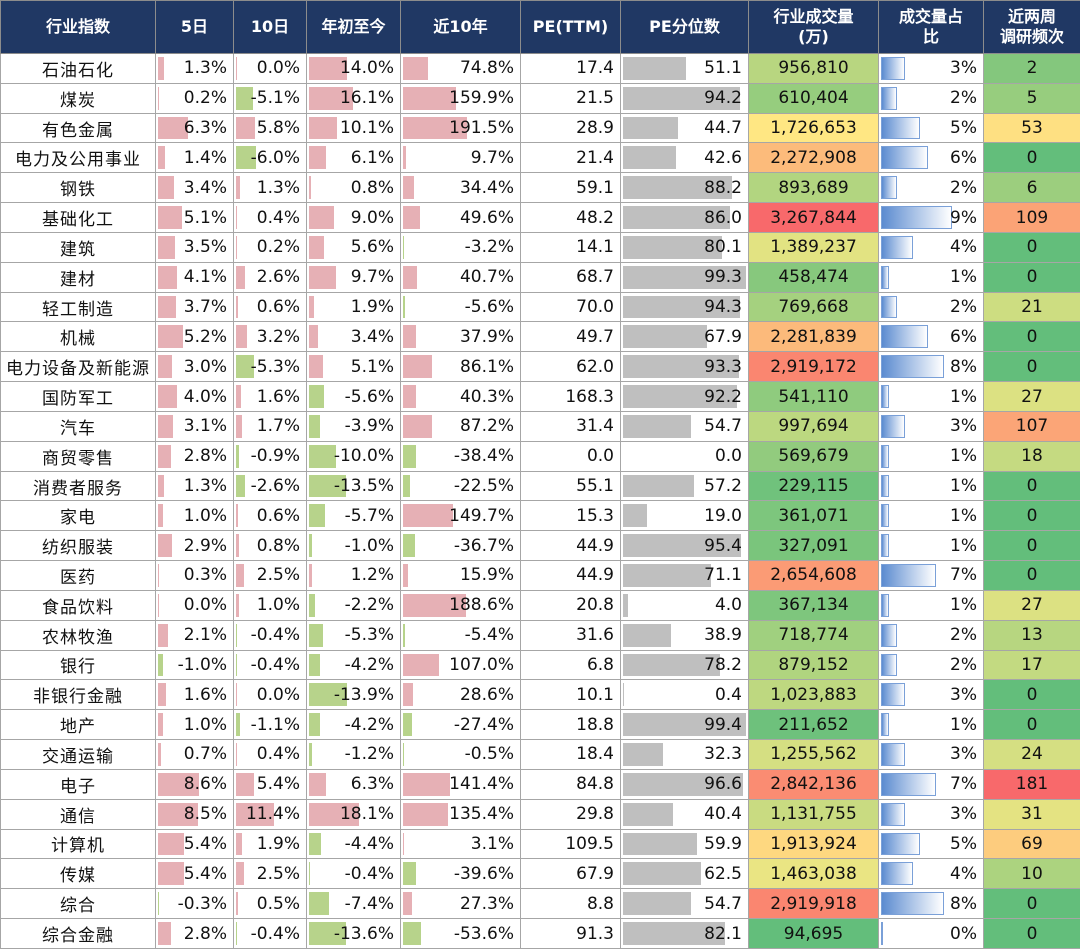  What do you see at coordinates (684, 874) in the screenshot?
I see `pe-percentile-cell: 62.5` at bounding box center [684, 874].